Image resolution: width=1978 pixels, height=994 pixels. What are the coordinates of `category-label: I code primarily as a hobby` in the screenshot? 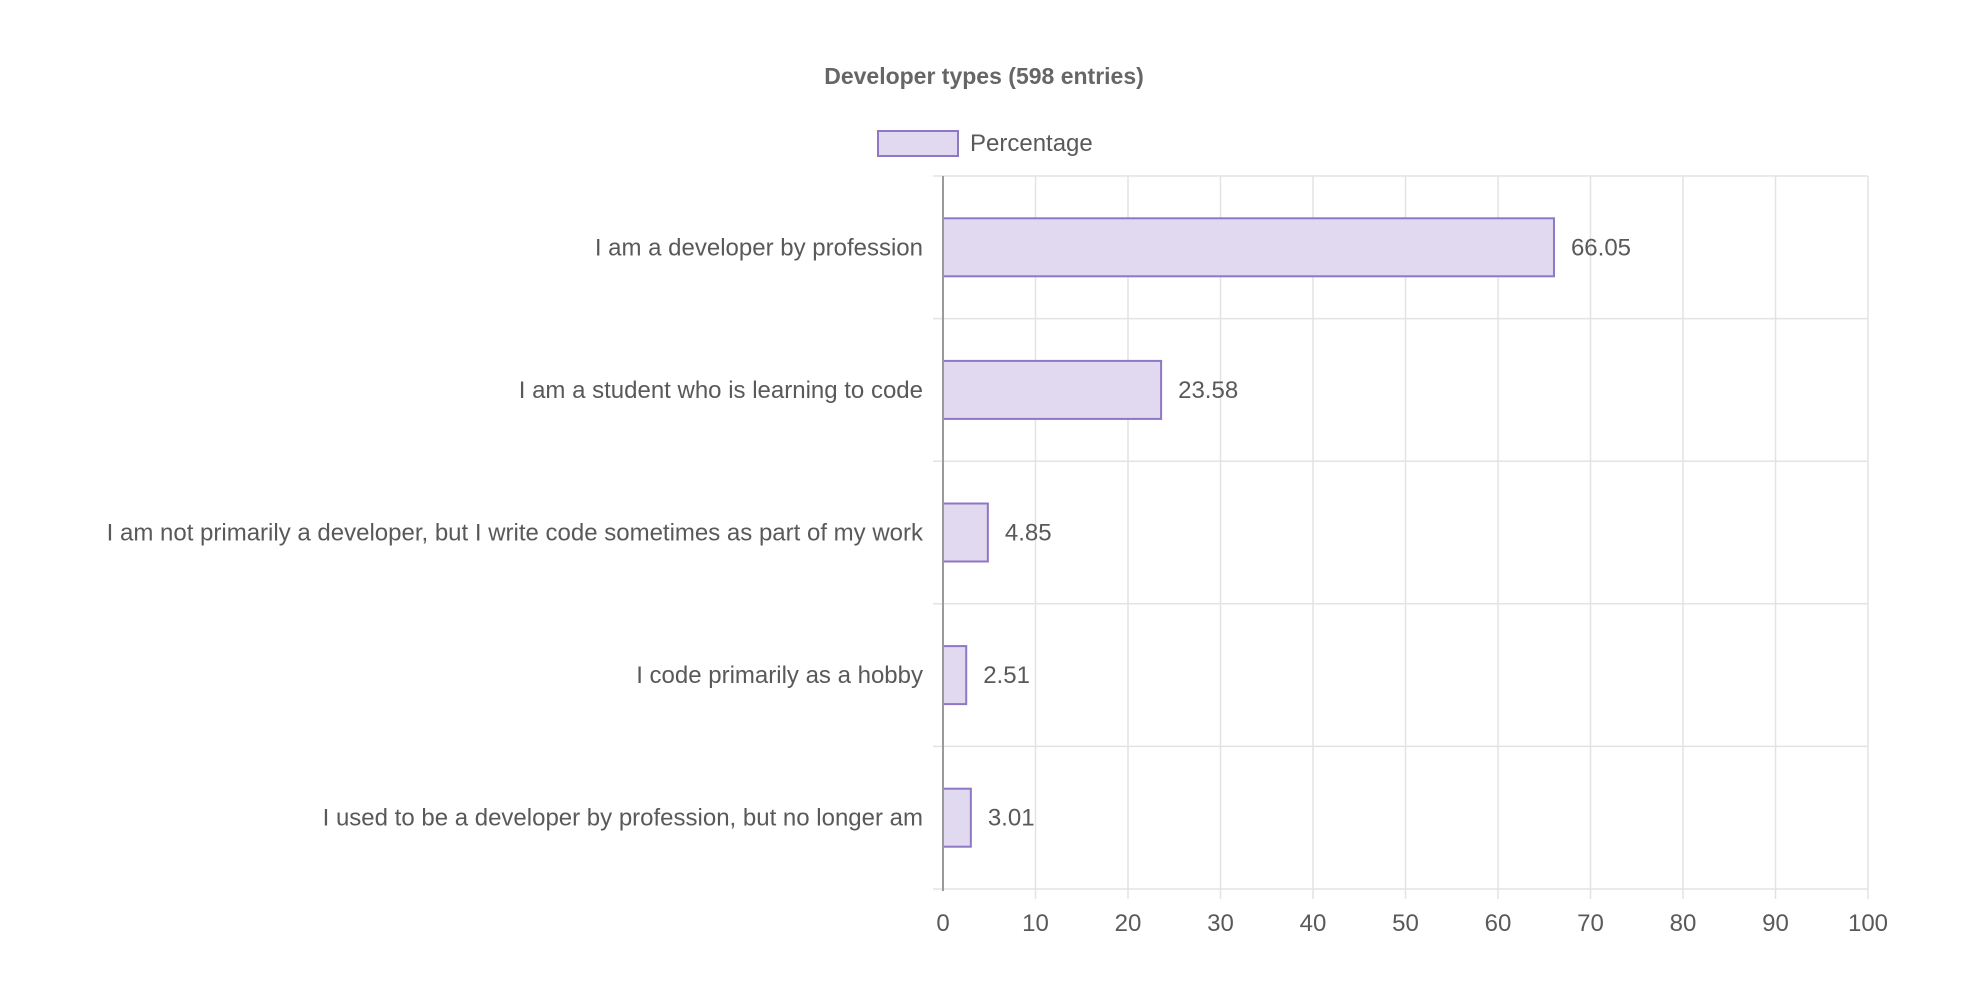 It's located at (779, 675).